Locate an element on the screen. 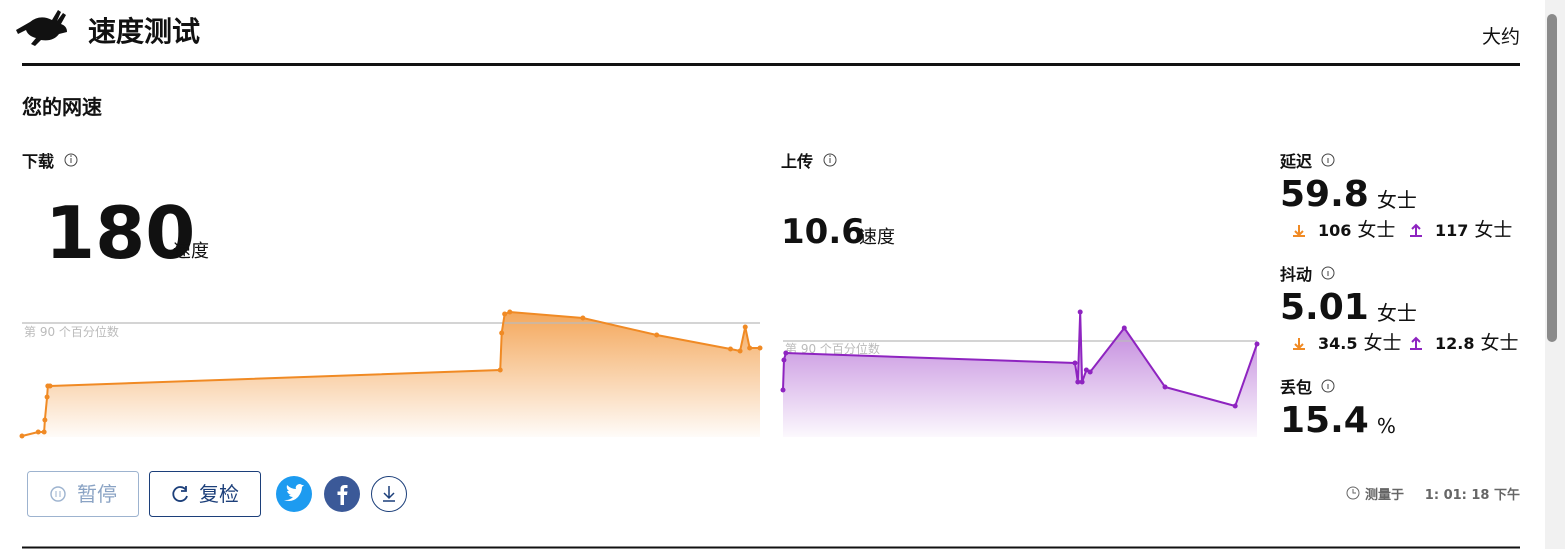 This screenshot has width=1565, height=549. download-speed: 180 is located at coordinates (120, 233).